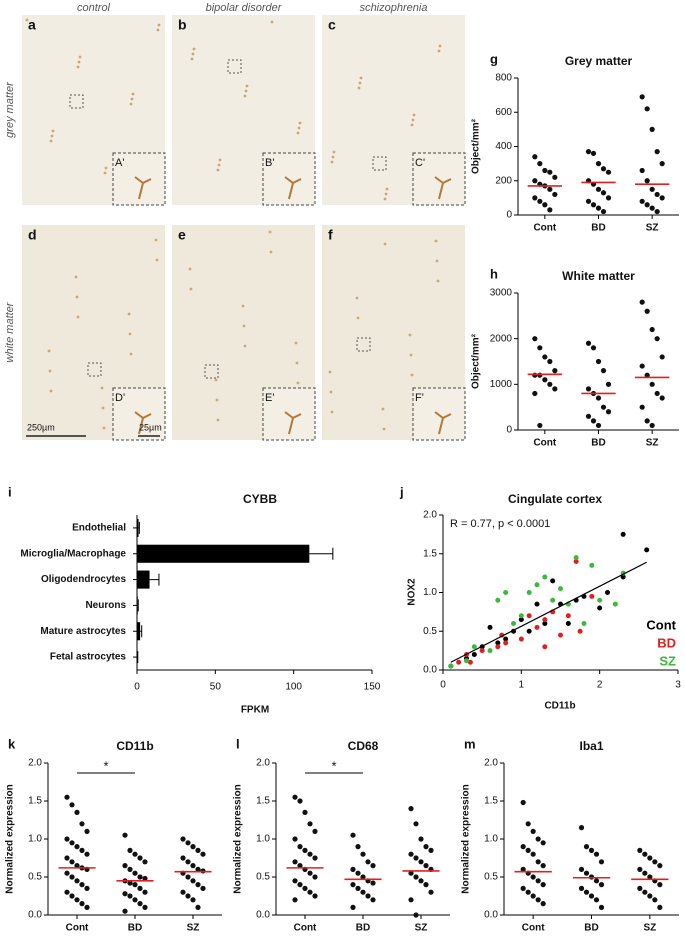 Image resolution: width=685 pixels, height=943 pixels. I want to click on column-label: schizophrenia, so click(394, 8).